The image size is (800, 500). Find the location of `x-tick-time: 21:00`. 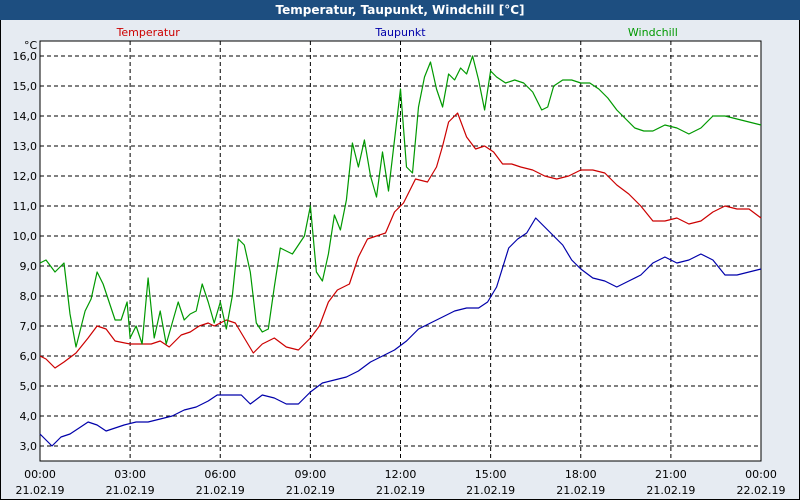

x-tick-time: 21:00 is located at coordinates (671, 474).